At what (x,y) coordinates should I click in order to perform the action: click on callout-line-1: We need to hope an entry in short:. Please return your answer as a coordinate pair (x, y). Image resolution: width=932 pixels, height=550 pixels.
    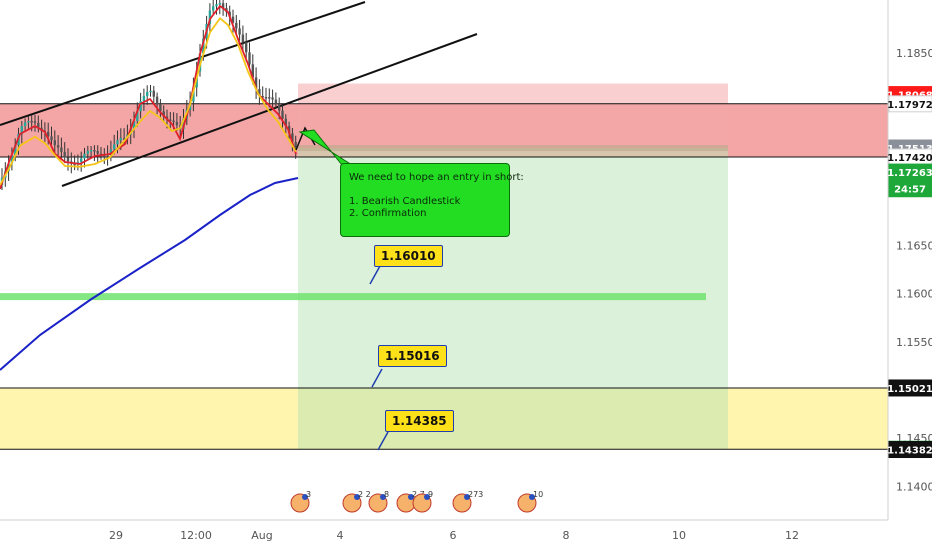
    Looking at the image, I should click on (436, 177).